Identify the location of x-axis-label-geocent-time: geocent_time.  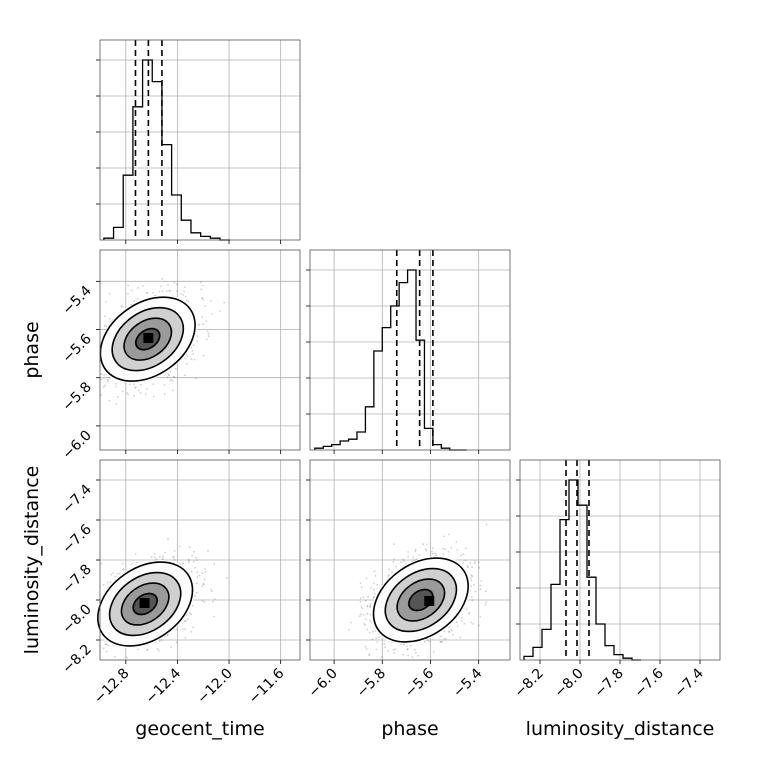
(199, 729).